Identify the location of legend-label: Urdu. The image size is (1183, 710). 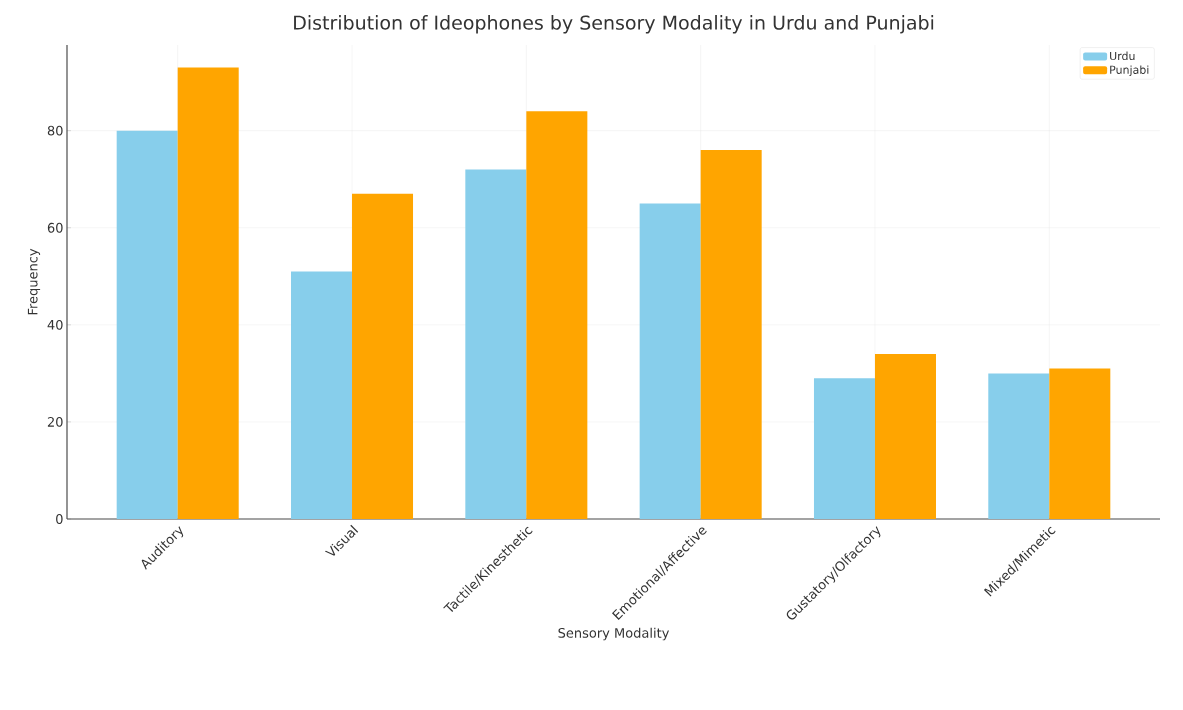
(1122, 56).